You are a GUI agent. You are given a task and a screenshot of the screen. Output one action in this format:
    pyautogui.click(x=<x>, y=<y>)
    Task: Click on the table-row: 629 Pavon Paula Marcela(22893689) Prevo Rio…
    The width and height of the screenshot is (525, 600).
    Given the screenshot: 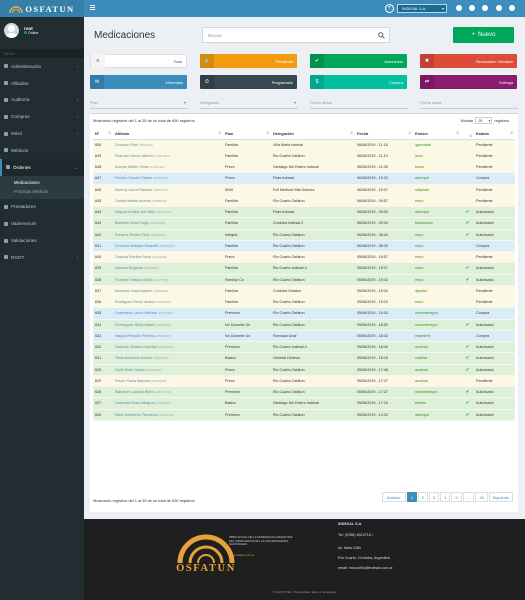 What is the action you would take?
    pyautogui.click(x=304, y=381)
    